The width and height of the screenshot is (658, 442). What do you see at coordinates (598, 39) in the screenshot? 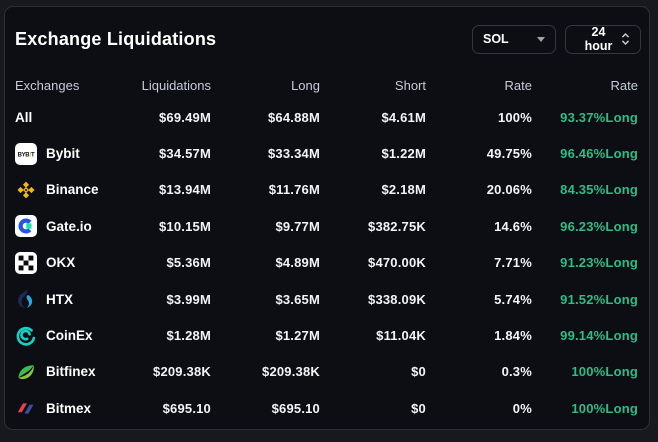
I see `timeframe-select-value: 24 hour` at bounding box center [598, 39].